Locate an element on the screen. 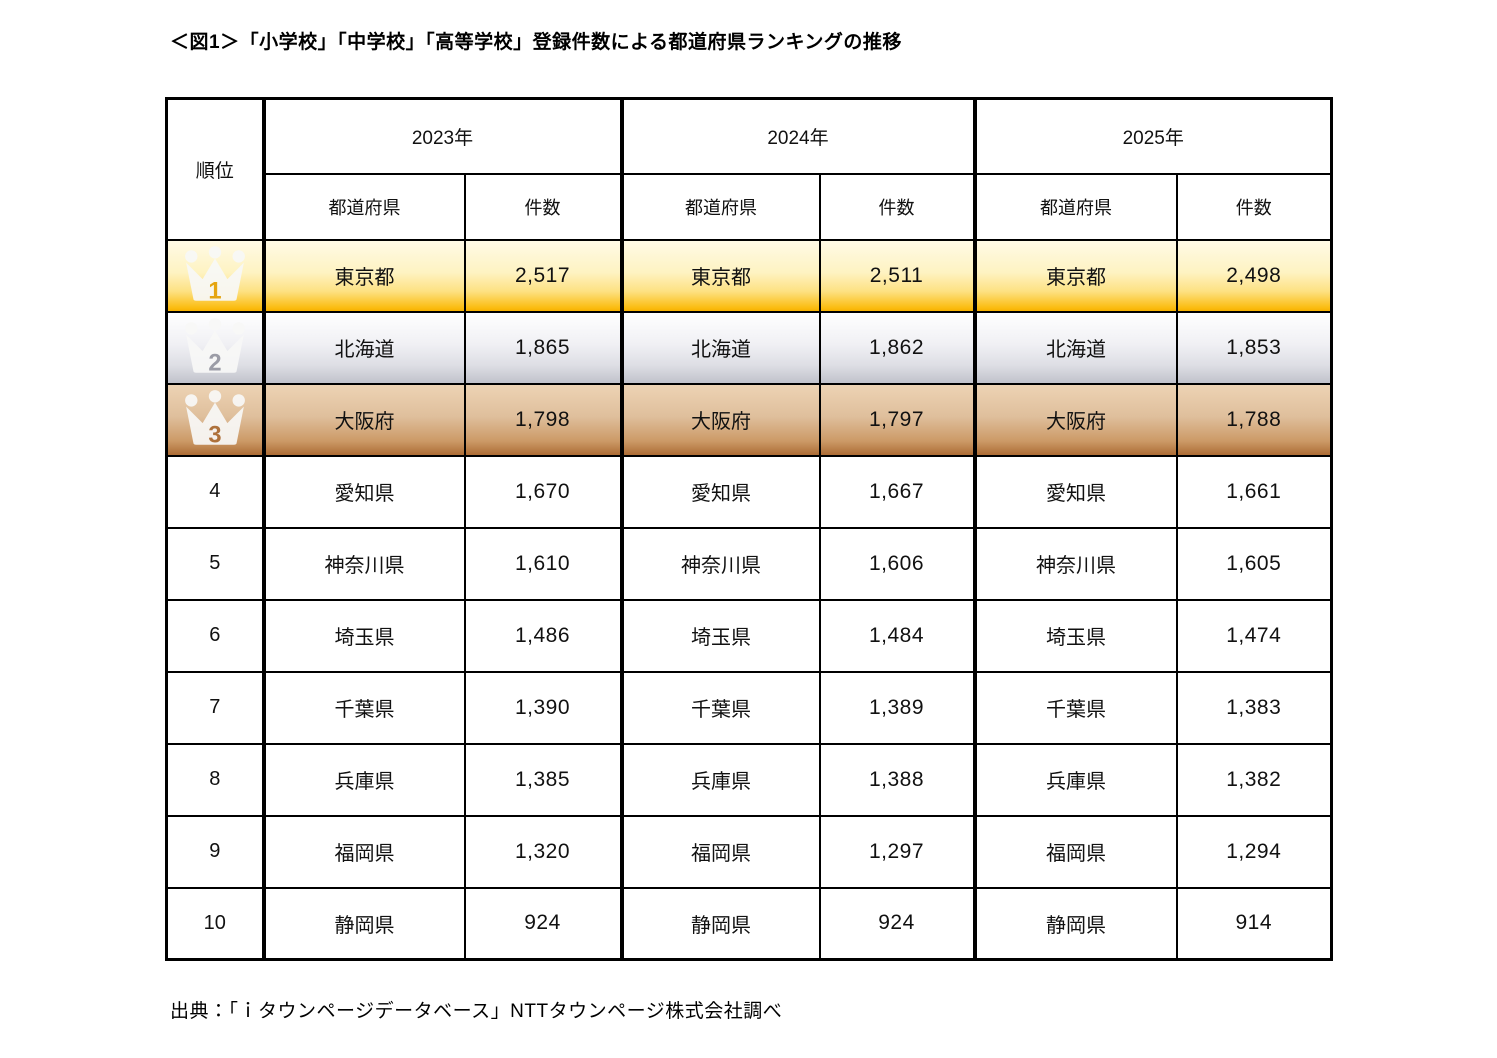 Image resolution: width=1497 pixels, height=1058 pixels. count-cell: 914 is located at coordinates (1254, 923).